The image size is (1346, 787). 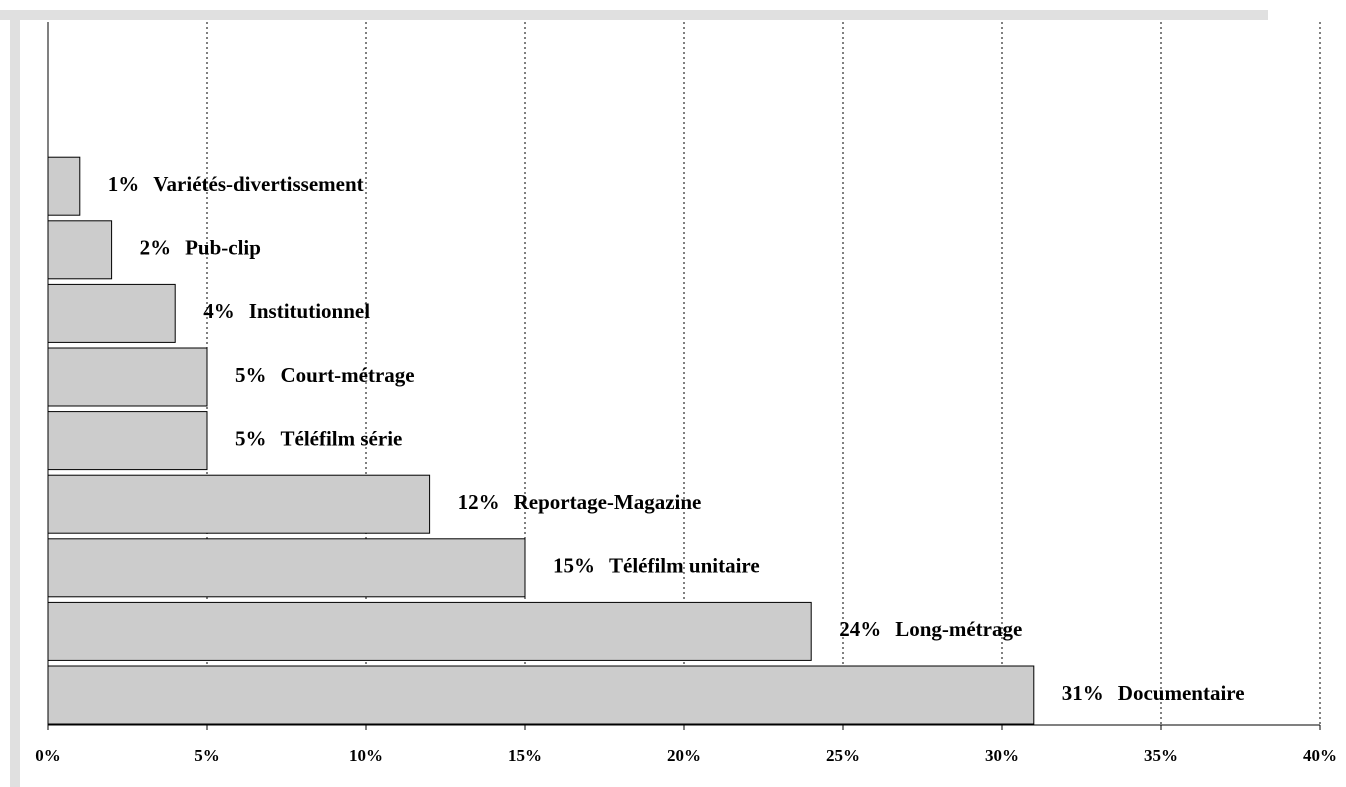 What do you see at coordinates (1320, 755) in the screenshot?
I see `x-tick-label: 40%` at bounding box center [1320, 755].